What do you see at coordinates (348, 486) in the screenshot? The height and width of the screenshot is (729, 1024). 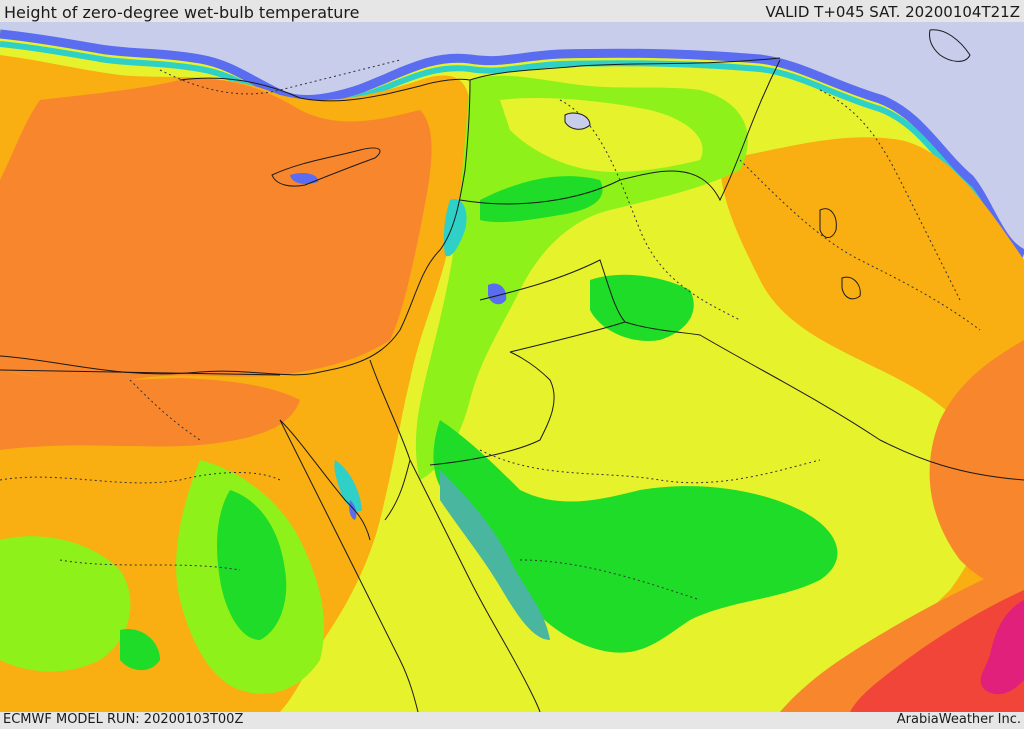 I see `cyan-streak-sinai` at bounding box center [348, 486].